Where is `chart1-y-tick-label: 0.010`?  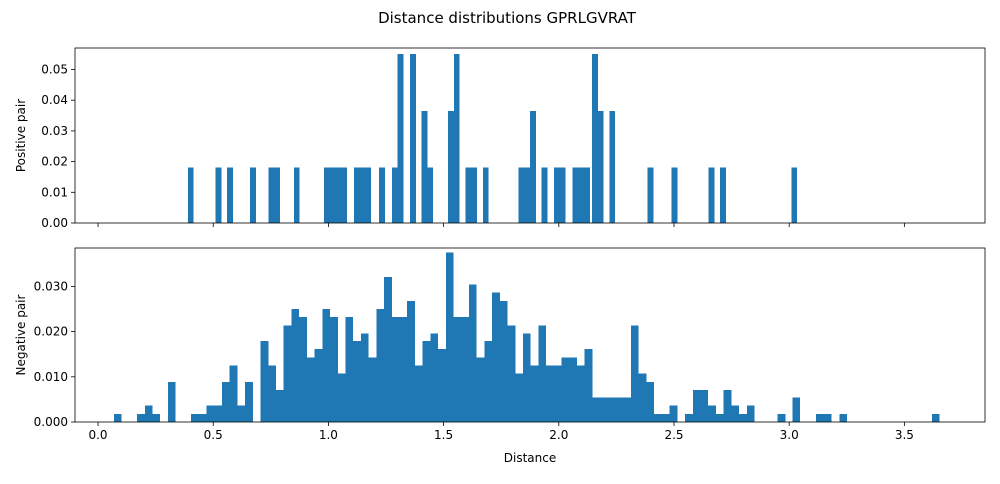 chart1-y-tick-label: 0.010 is located at coordinates (51, 377).